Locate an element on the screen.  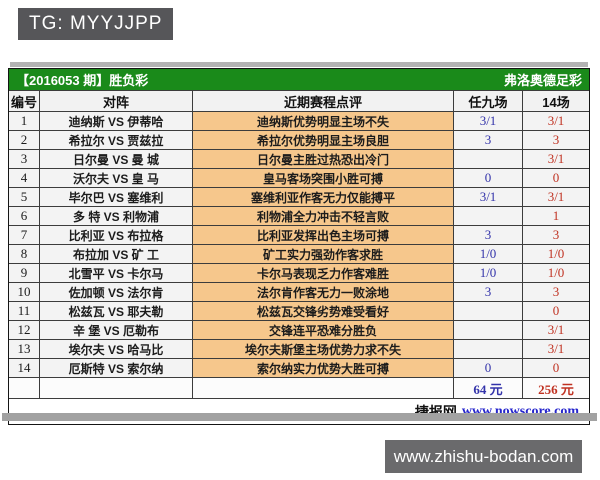
totals-comment-cell is located at coordinates (322, 388).